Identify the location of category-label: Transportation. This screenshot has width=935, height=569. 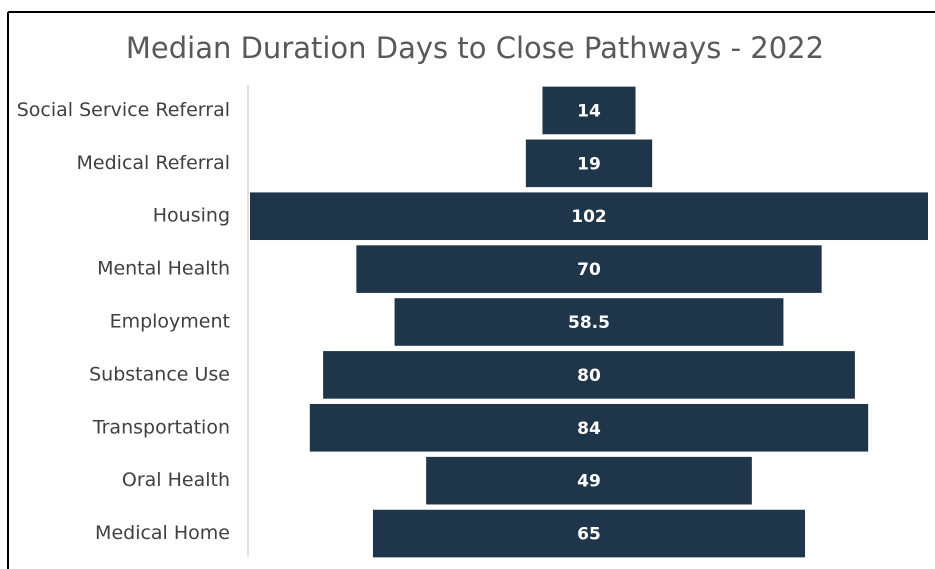
(161, 427).